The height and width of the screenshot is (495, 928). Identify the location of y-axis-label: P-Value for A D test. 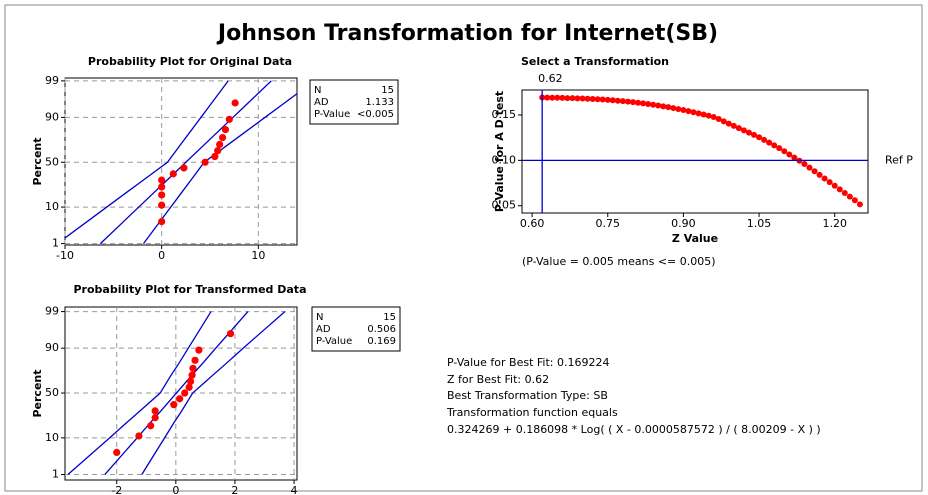
(499, 151).